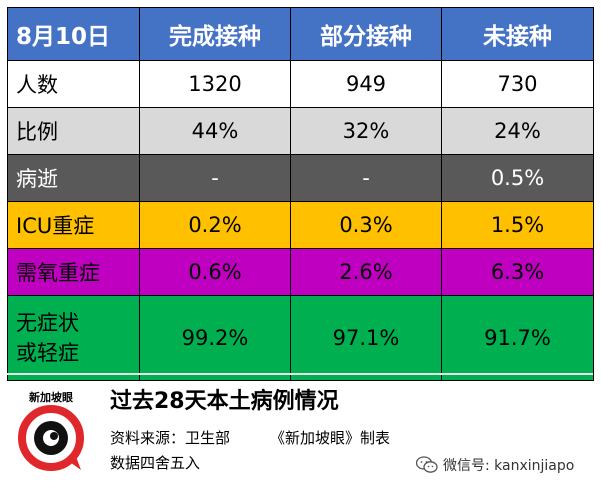 The height and width of the screenshot is (493, 601). I want to click on table-cell: 0.3%, so click(366, 225).